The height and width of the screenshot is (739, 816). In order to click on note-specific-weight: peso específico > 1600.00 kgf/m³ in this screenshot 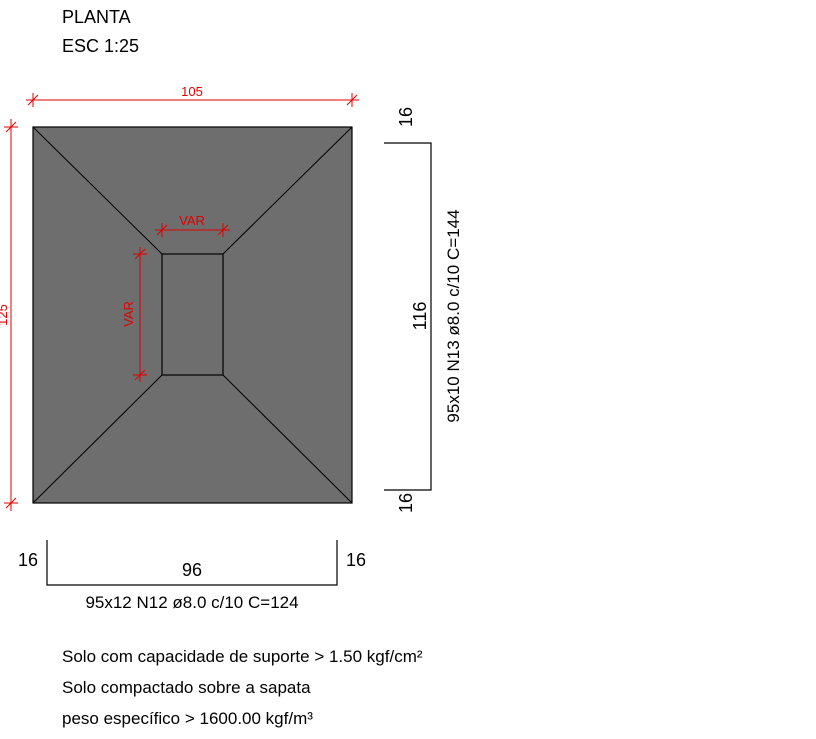, I will do `click(187, 718)`.